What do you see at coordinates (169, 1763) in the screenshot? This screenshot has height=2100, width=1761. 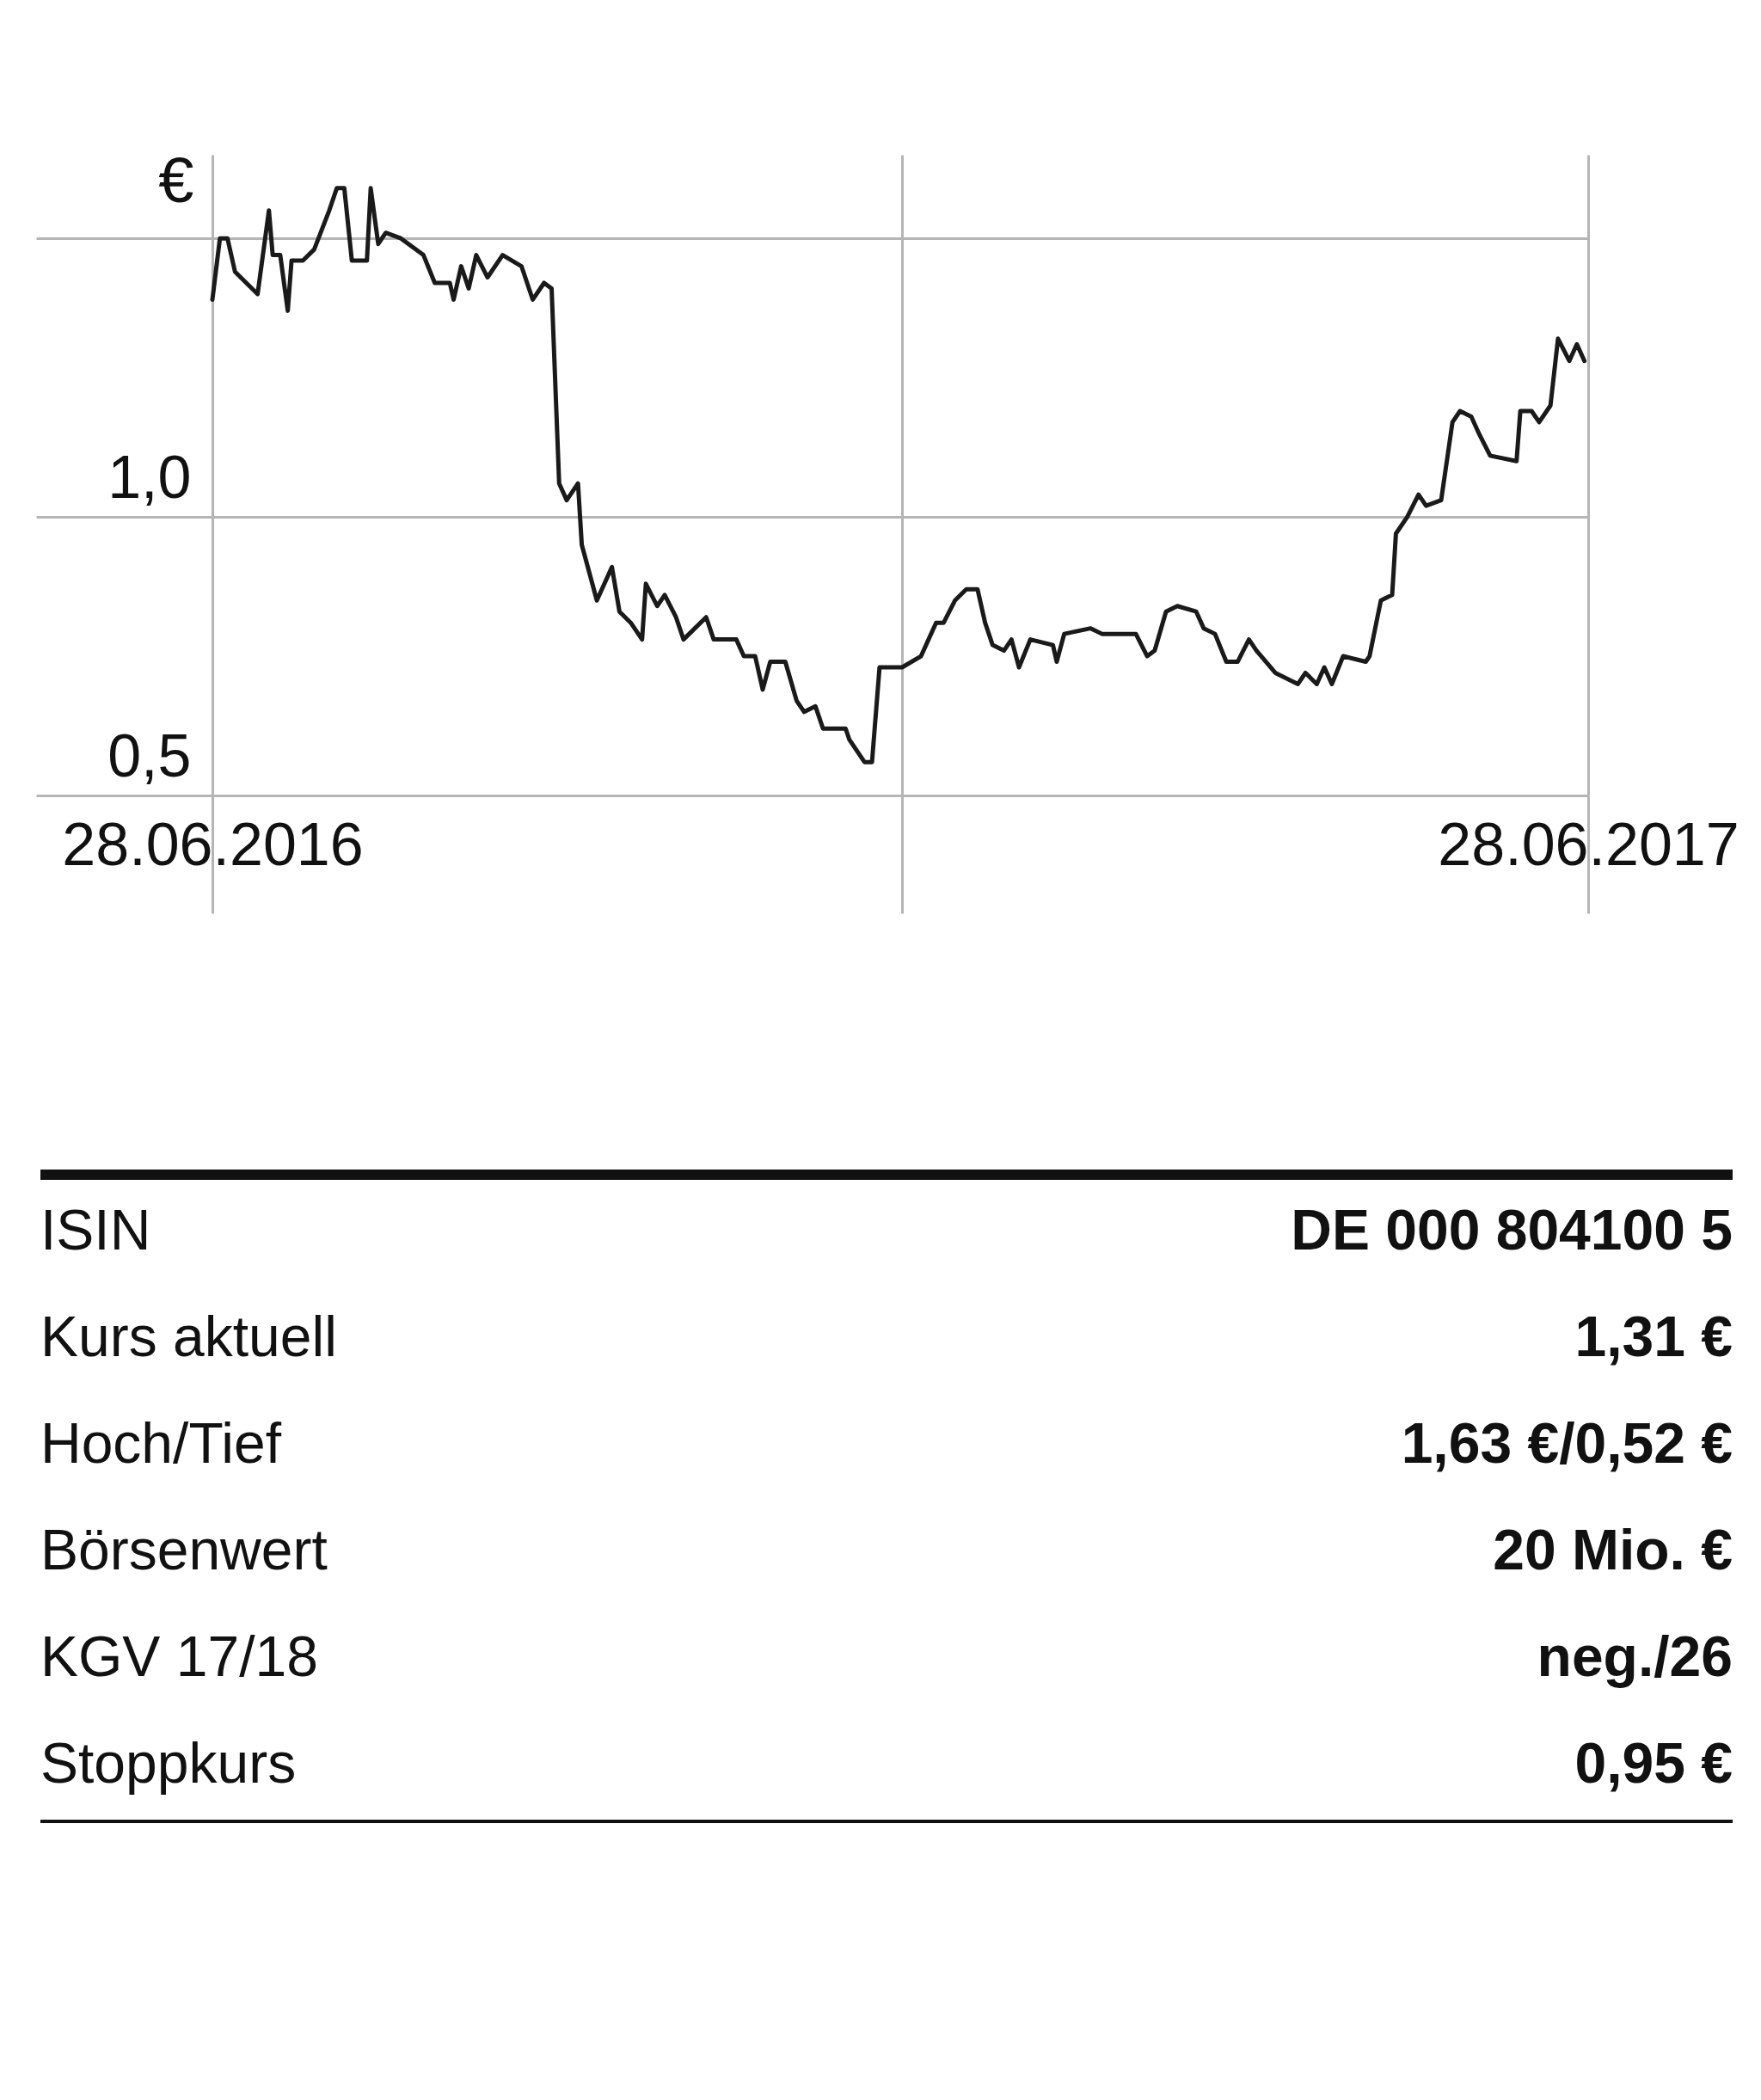 I see `text: Stoppkurs` at bounding box center [169, 1763].